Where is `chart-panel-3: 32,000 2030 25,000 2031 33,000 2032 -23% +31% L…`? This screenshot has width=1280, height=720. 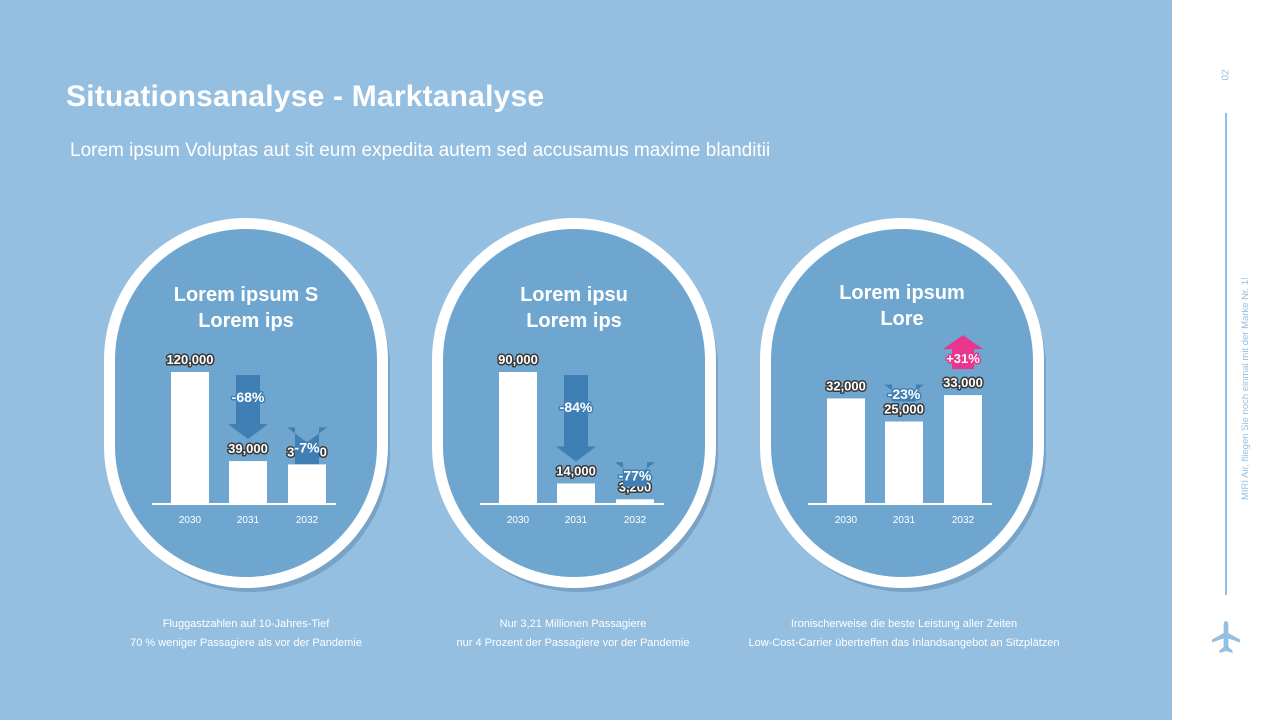 chart-panel-3: 32,000 2030 25,000 2031 33,000 2032 -23% +31% L… is located at coordinates (903, 405).